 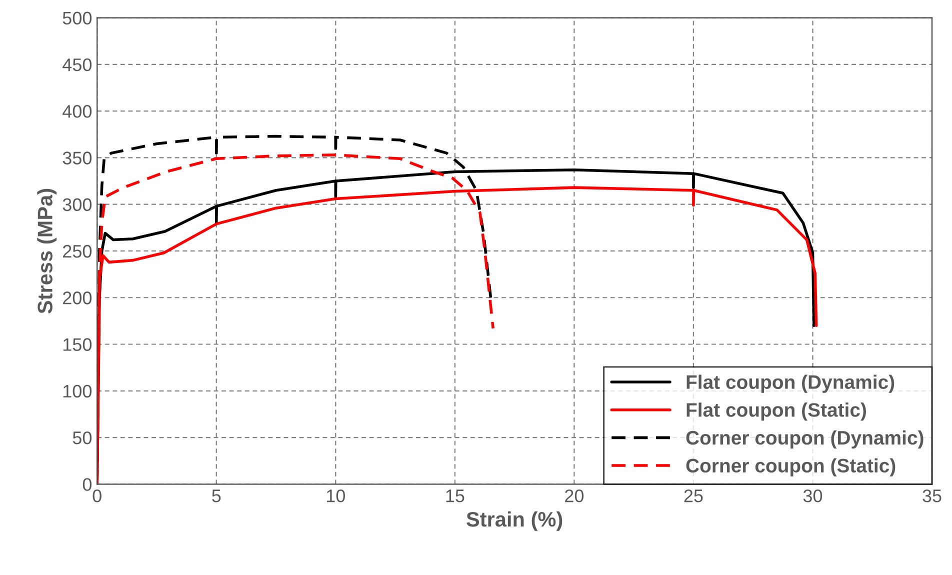 What do you see at coordinates (78, 391) in the screenshot?
I see `y-tick-label: 100` at bounding box center [78, 391].